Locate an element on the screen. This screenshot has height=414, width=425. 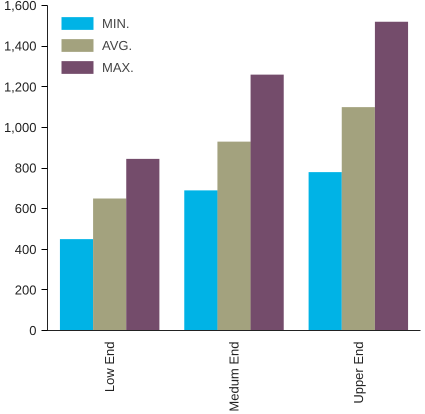
y-tick-label: 800 is located at coordinates (25, 168).